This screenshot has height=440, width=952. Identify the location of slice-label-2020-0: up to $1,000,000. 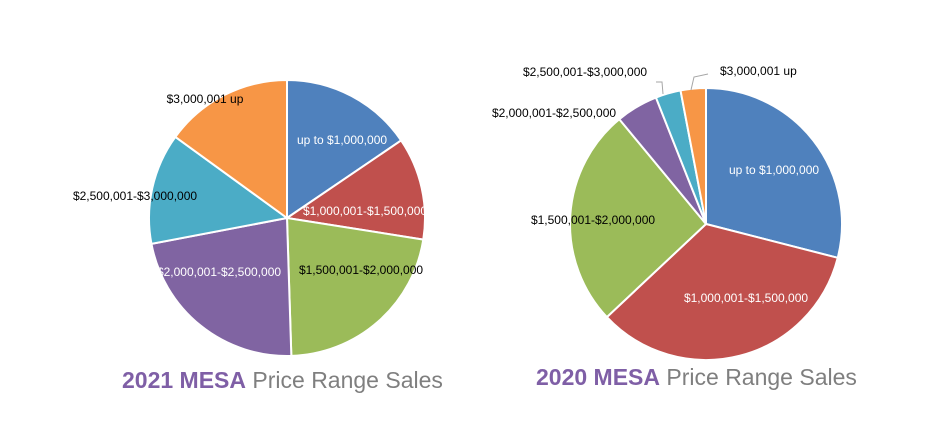
(774, 170).